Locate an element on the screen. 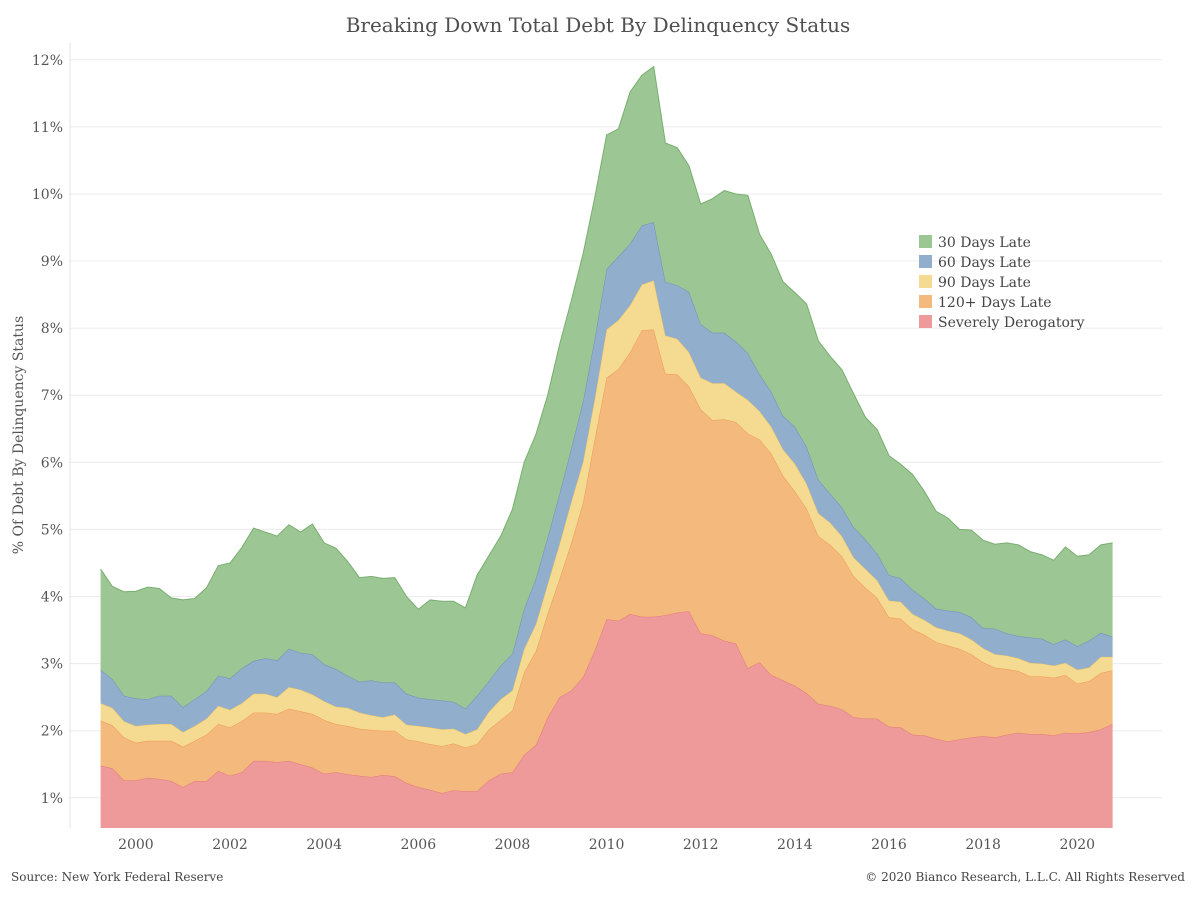  x-tick-label: 2018 is located at coordinates (983, 845).